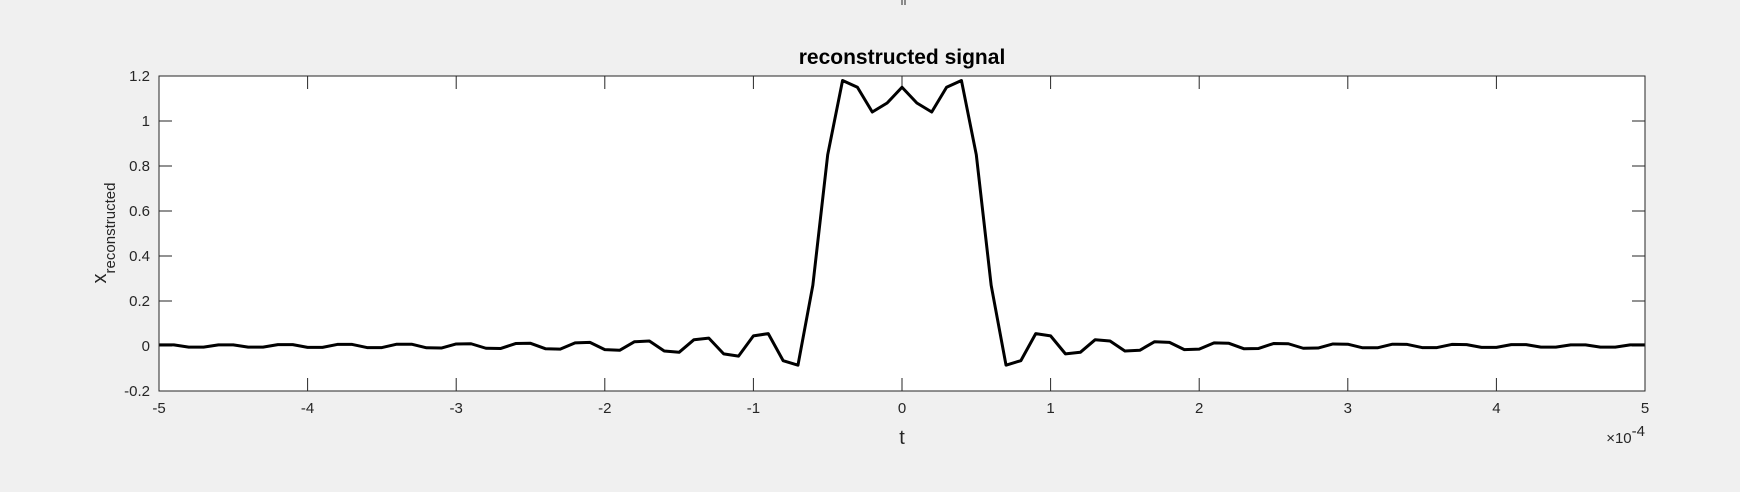 The image size is (1740, 492). Describe the element at coordinates (456, 408) in the screenshot. I see `x-tick-label: -3` at that location.